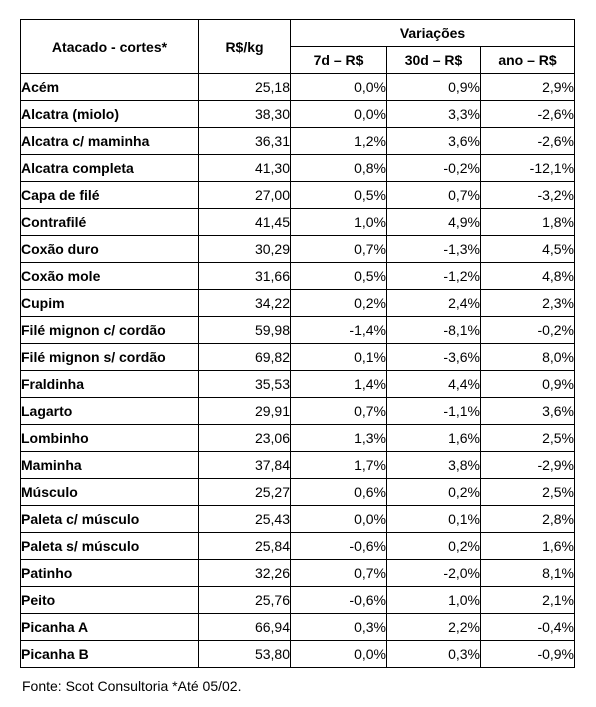 The height and width of the screenshot is (707, 596). What do you see at coordinates (433, 141) in the screenshot?
I see `cell-var-30d: 3,6%` at bounding box center [433, 141].